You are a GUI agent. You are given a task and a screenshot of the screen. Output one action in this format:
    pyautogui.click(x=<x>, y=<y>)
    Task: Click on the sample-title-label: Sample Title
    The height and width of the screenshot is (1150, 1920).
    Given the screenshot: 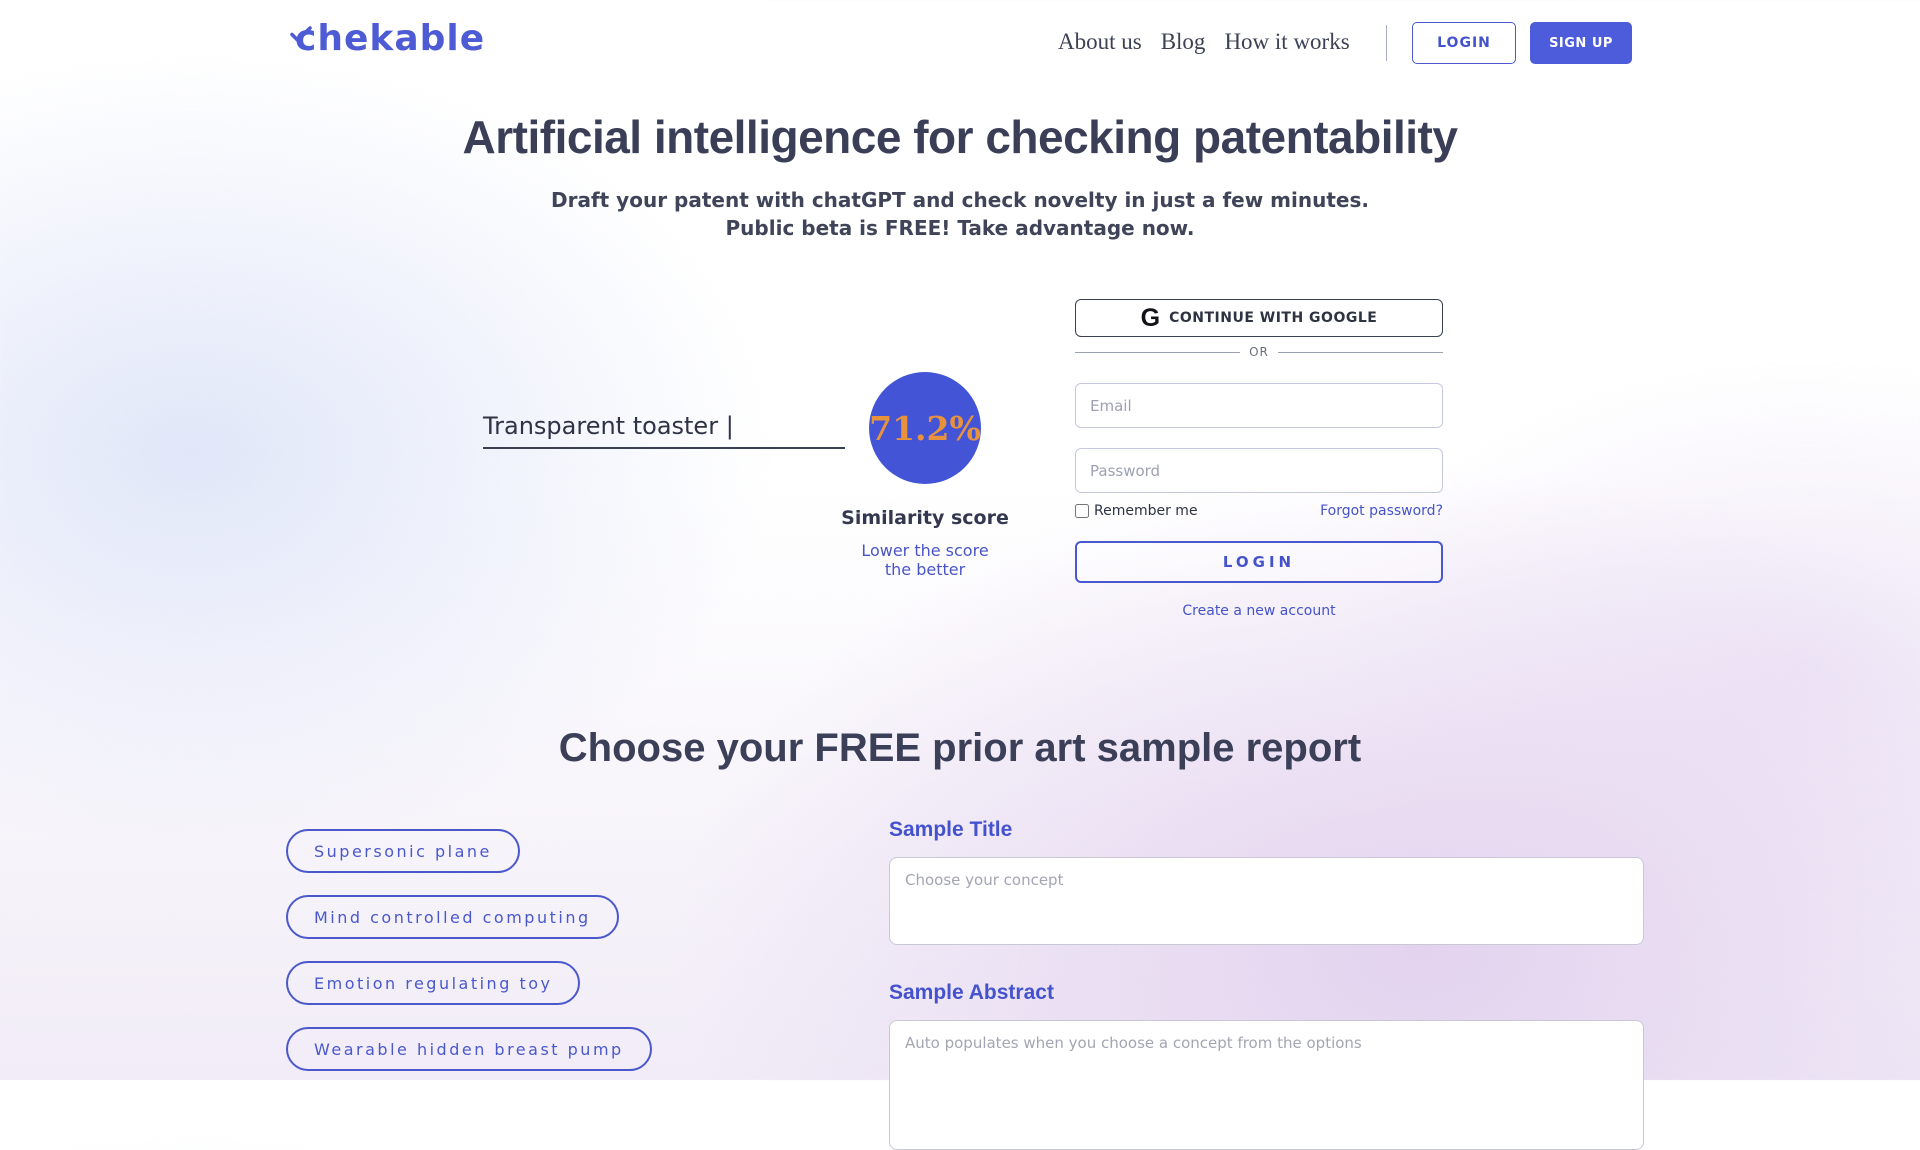 What is the action you would take?
    pyautogui.click(x=951, y=829)
    